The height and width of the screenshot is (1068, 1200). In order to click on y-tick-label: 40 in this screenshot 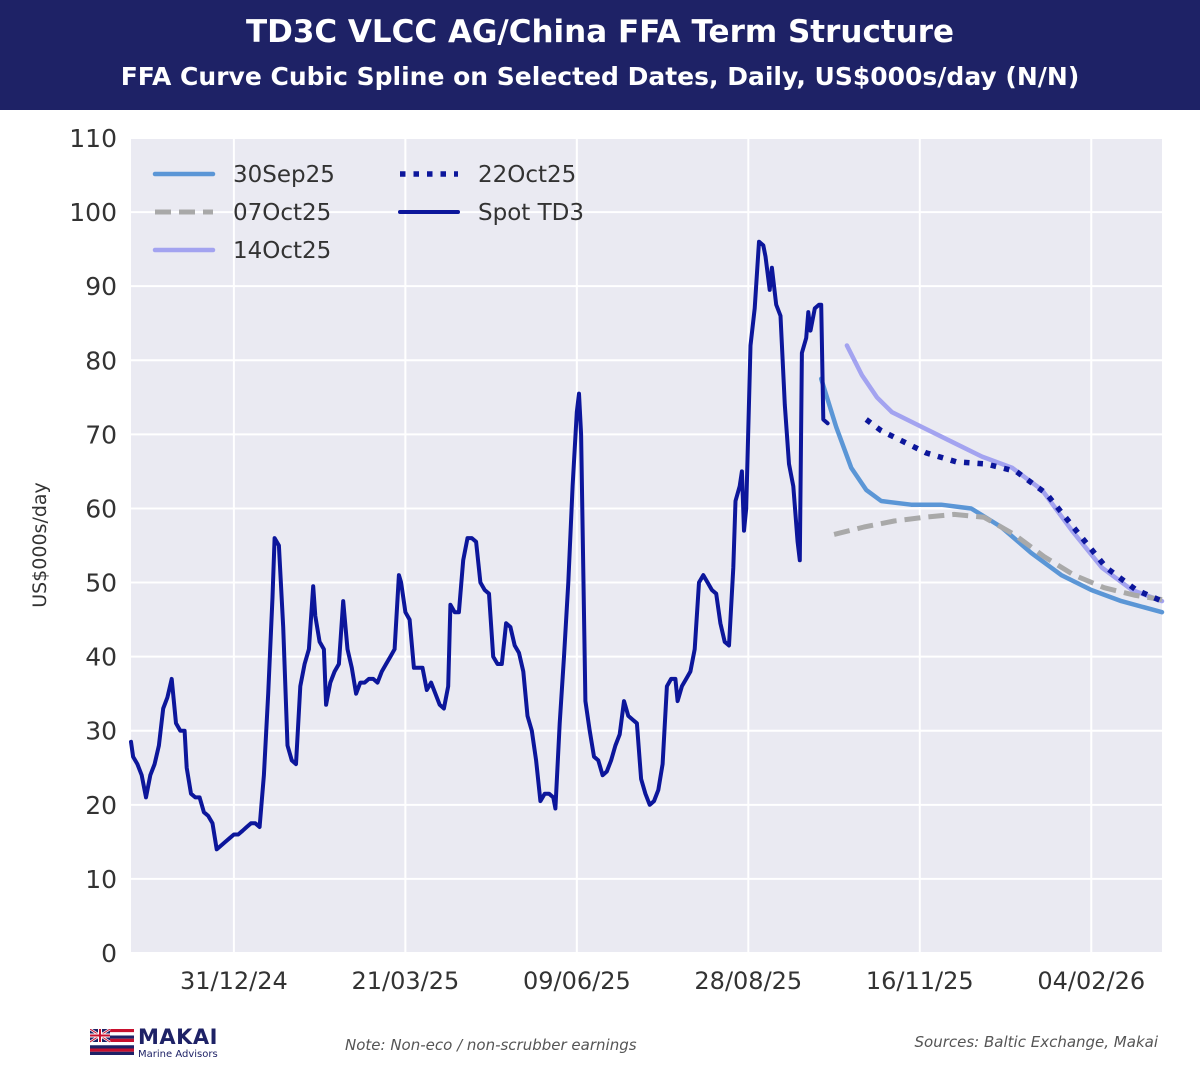, I will do `click(101, 657)`.